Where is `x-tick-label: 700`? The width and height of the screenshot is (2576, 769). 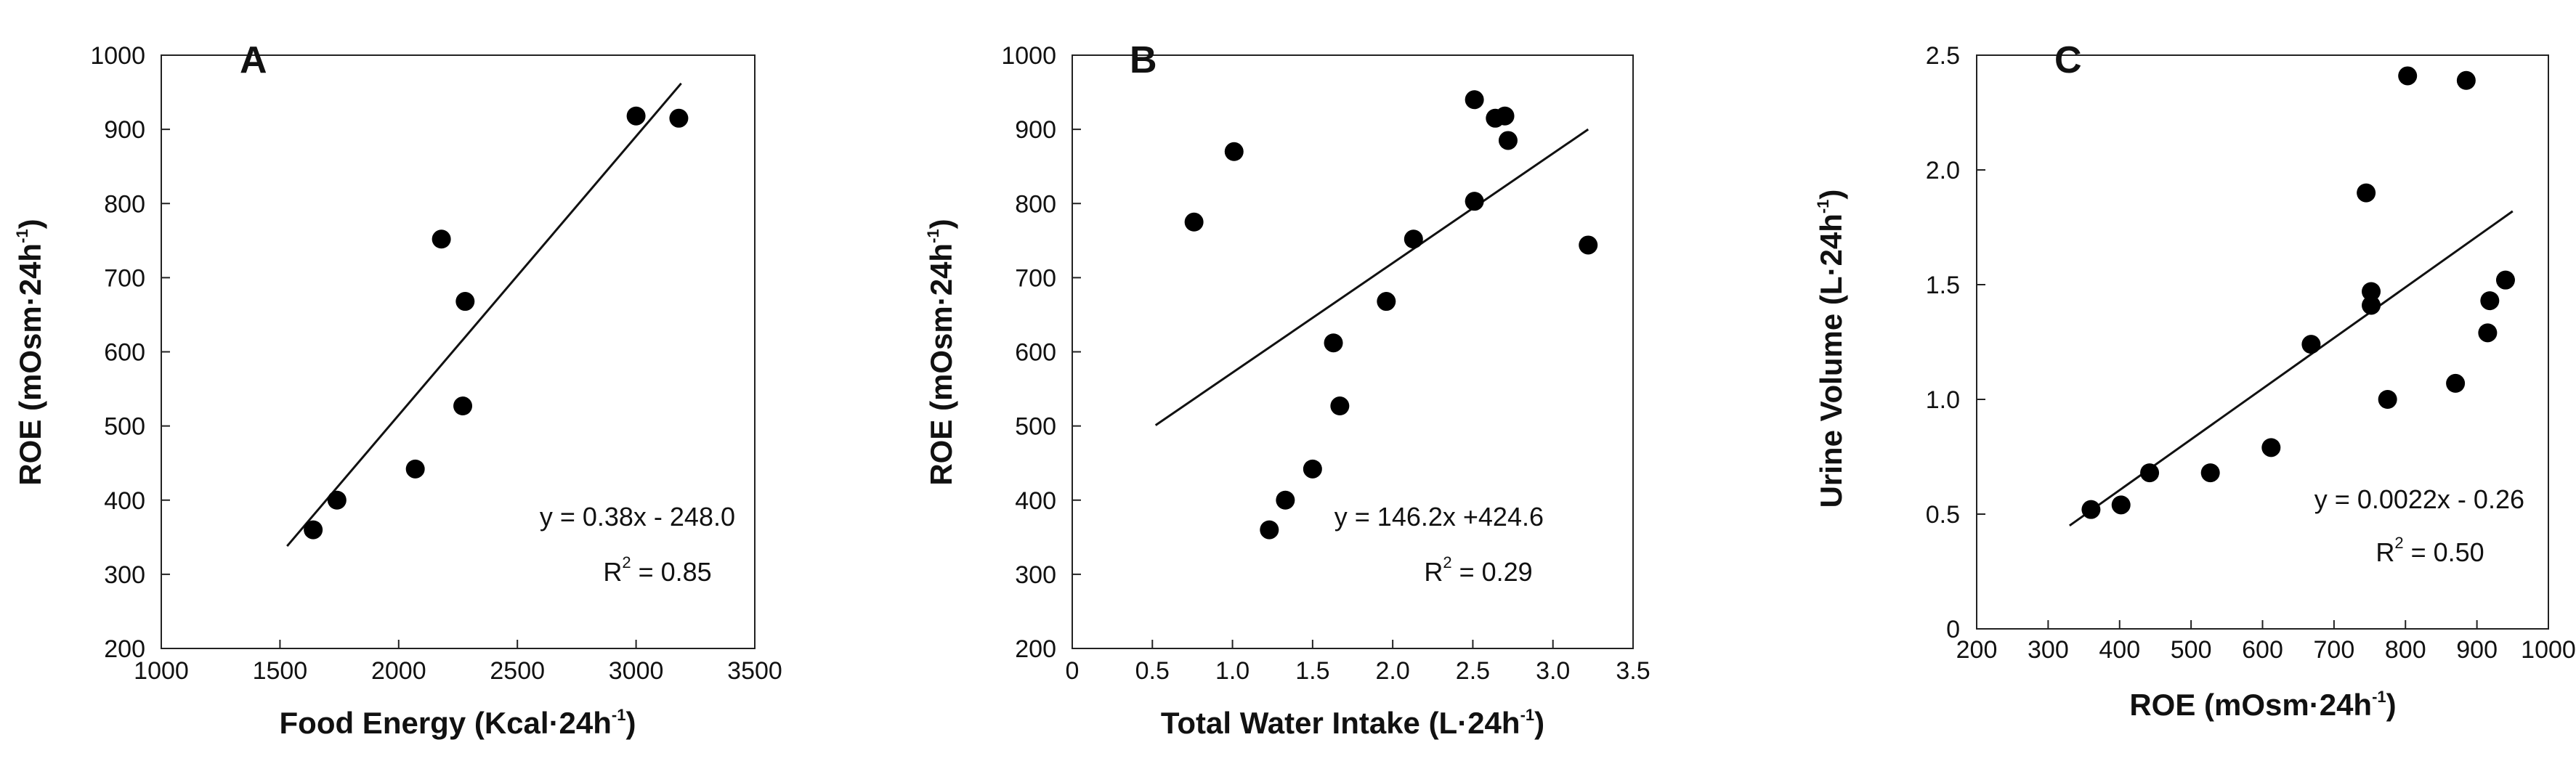 x-tick-label: 700 is located at coordinates (2334, 650).